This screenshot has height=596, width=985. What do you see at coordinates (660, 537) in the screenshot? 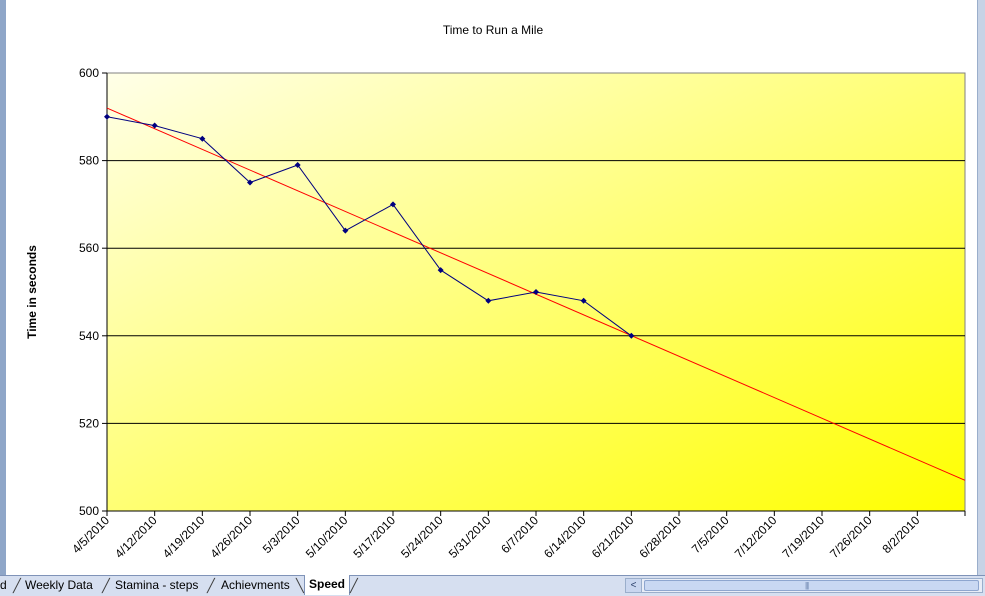
I see `x-tick-label: 6/28/2010` at bounding box center [660, 537].